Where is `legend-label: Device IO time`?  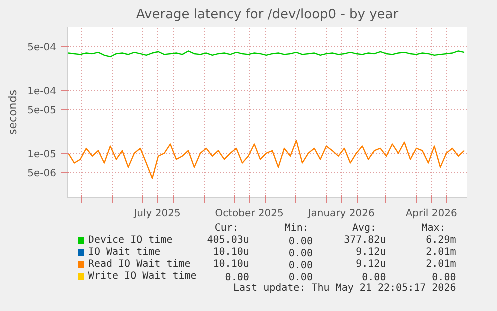 legend-label: Device IO time is located at coordinates (130, 240).